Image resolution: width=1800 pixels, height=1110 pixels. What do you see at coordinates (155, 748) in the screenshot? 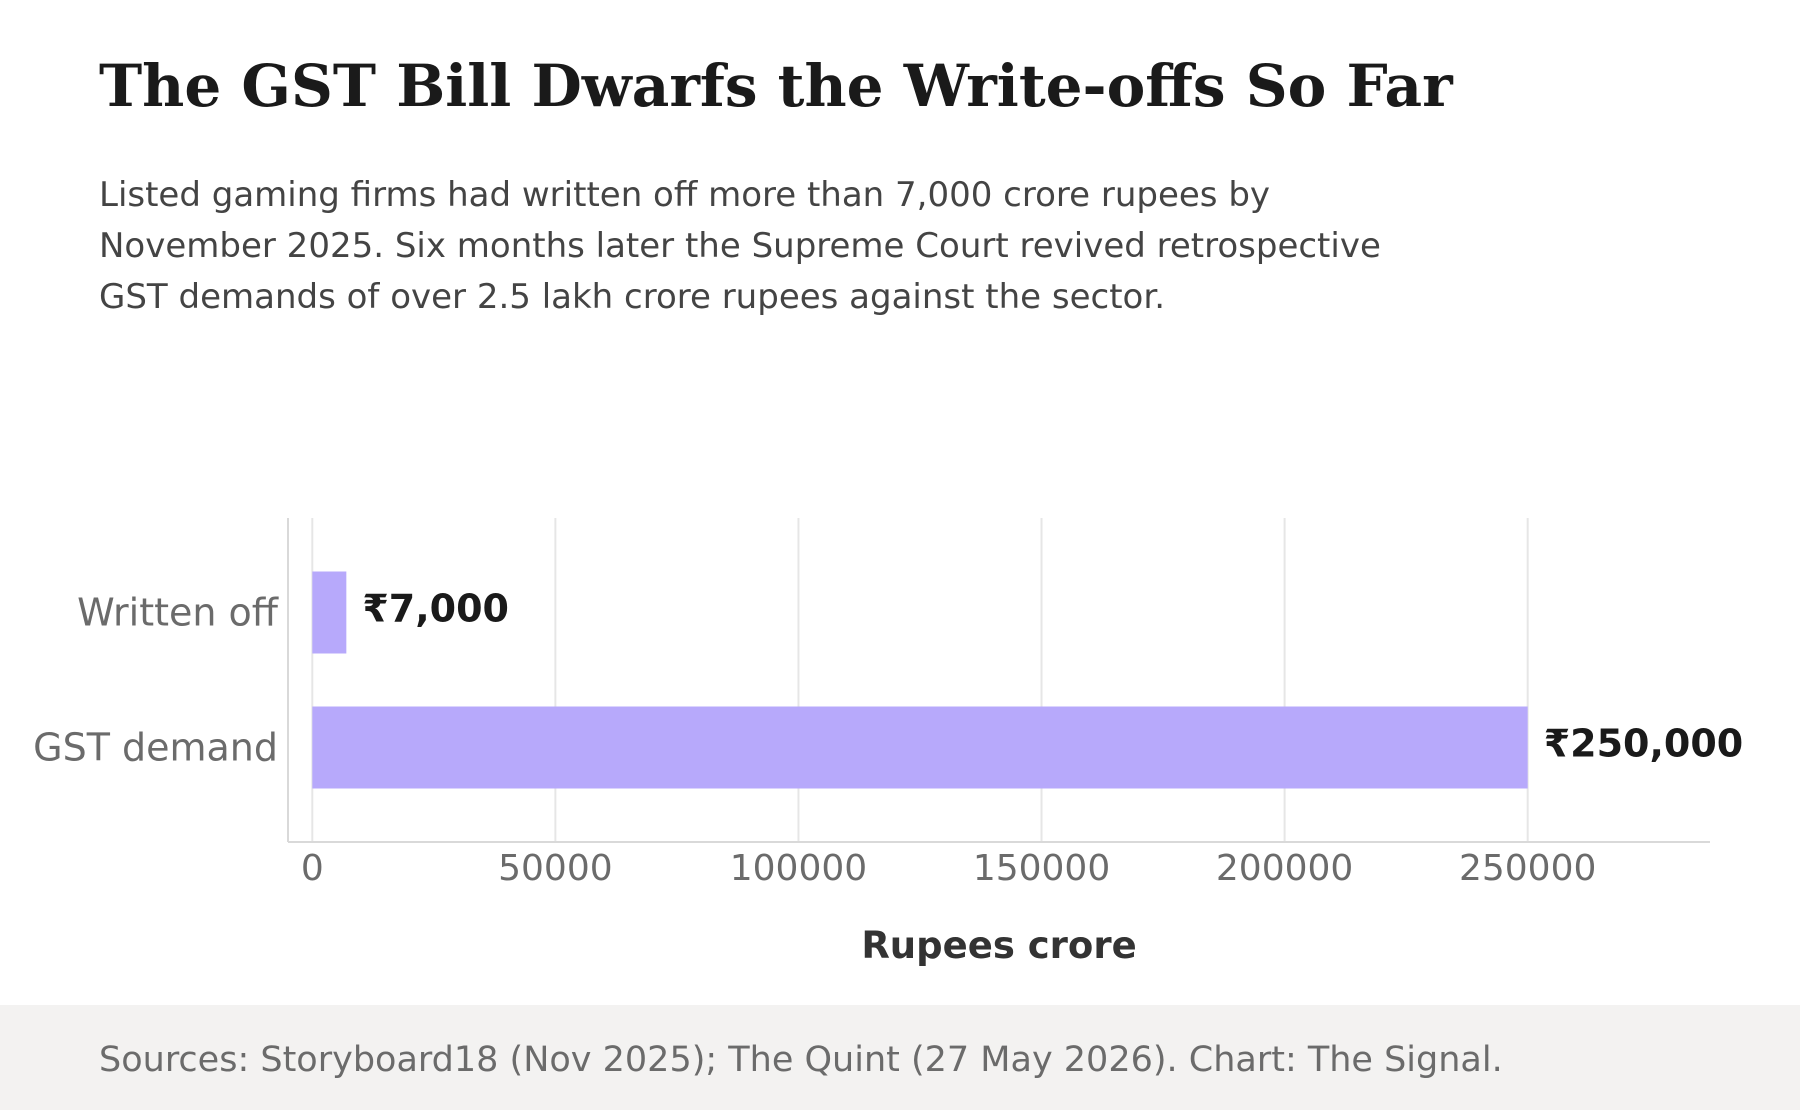
I see `y-category-label: GST demand` at bounding box center [155, 748].